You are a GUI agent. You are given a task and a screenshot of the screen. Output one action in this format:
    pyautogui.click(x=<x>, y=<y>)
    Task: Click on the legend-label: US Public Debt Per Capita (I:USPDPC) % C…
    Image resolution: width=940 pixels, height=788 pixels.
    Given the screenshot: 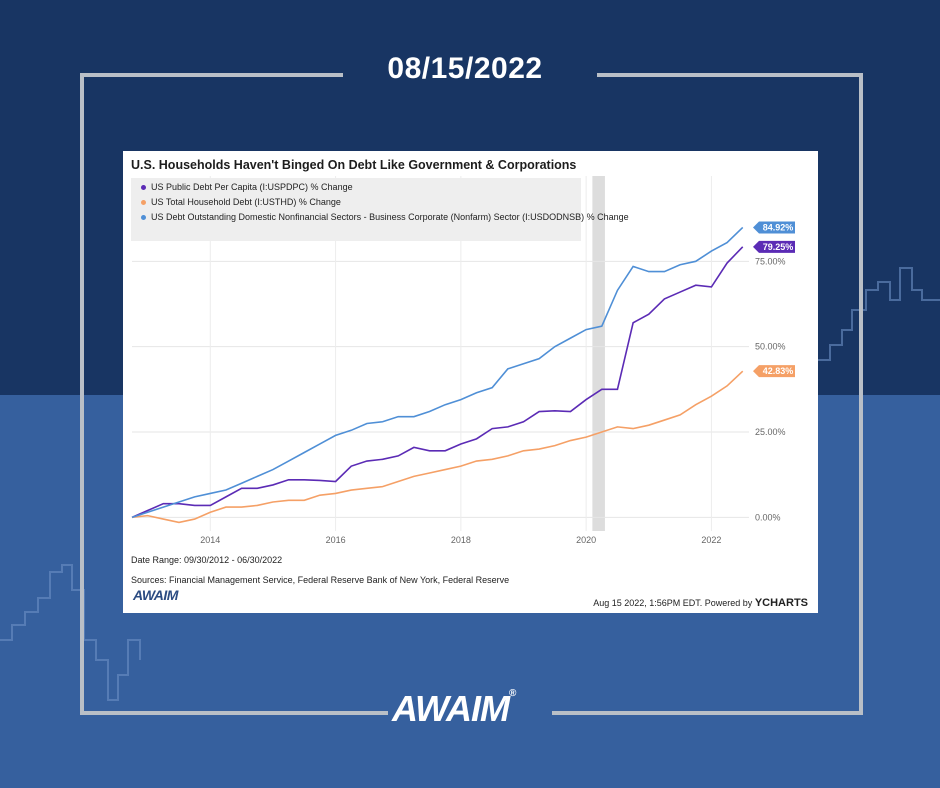 What is the action you would take?
    pyautogui.click(x=252, y=187)
    